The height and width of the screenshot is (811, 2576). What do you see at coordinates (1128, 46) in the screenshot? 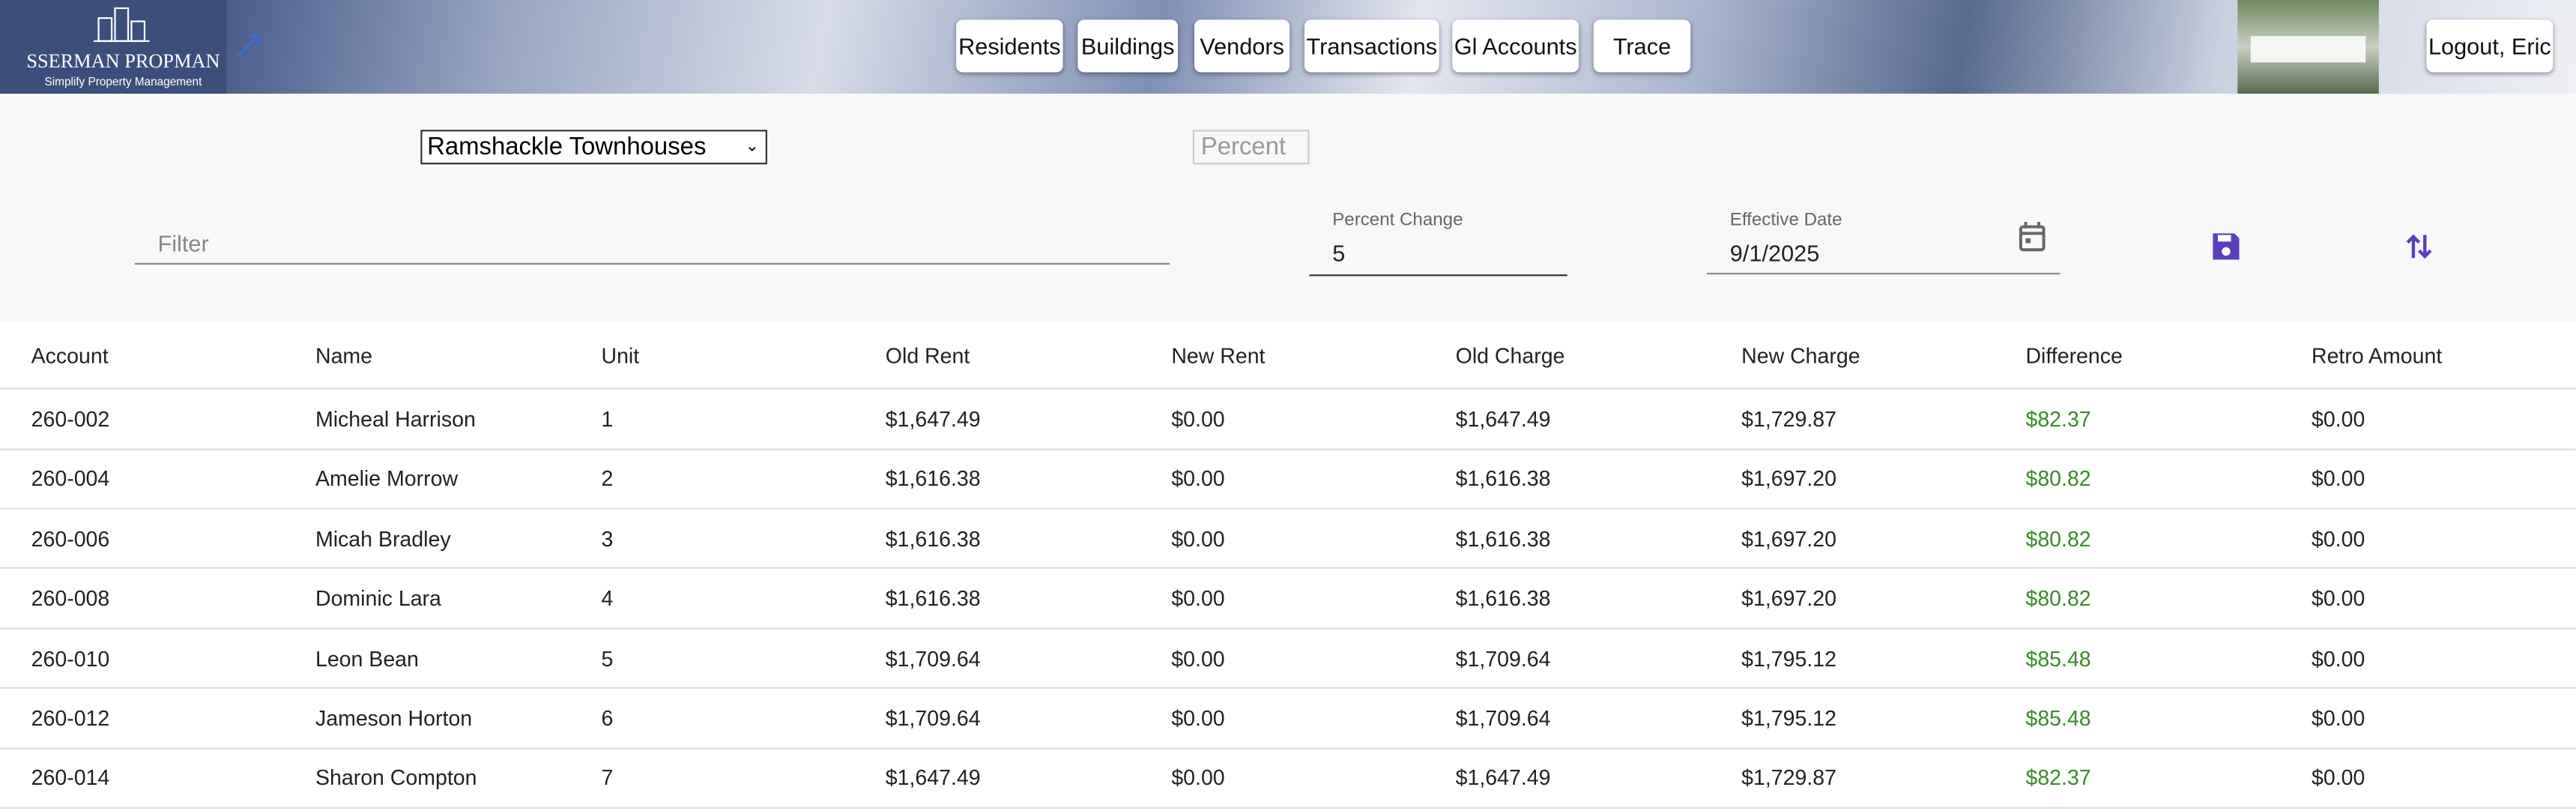
I see `nav-button: Buildings` at bounding box center [1128, 46].